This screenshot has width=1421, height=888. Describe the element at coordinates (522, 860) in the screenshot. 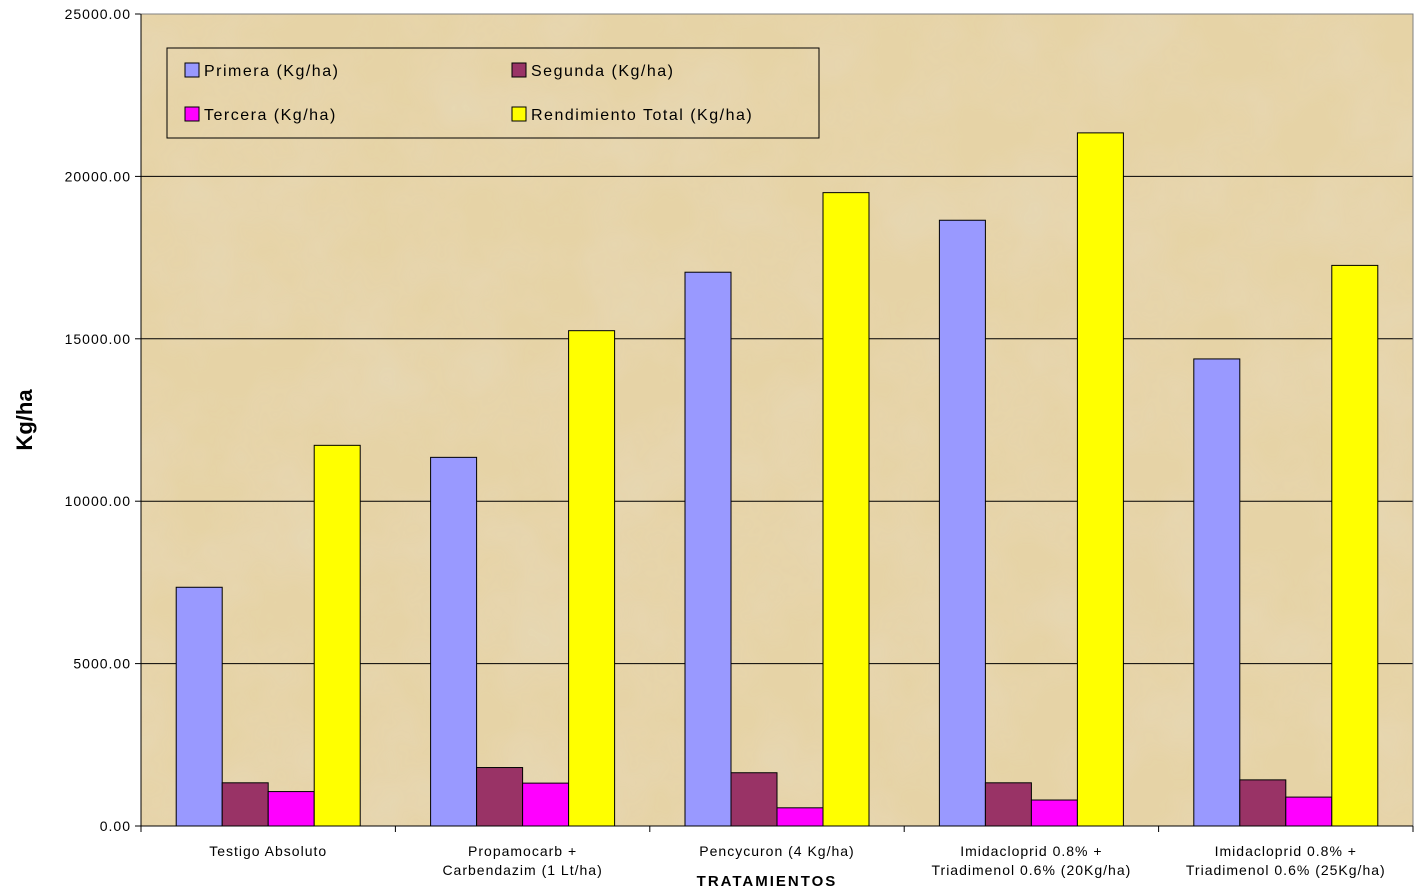

I see `x-tick-label: Propamocarb + Carbendazim (1 Lt/ha)` at that location.